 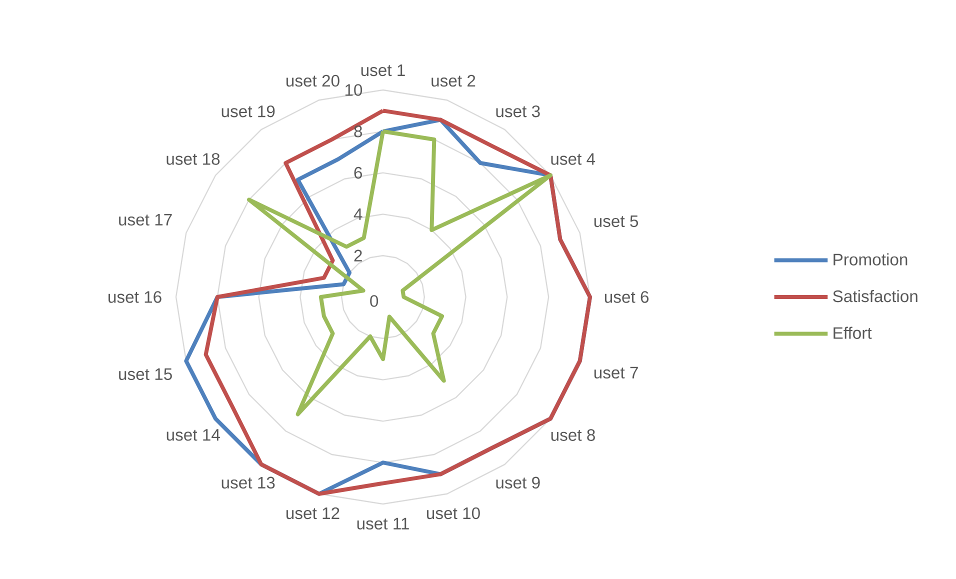 What do you see at coordinates (454, 80) in the screenshot?
I see `spoke-label: uset 2` at bounding box center [454, 80].